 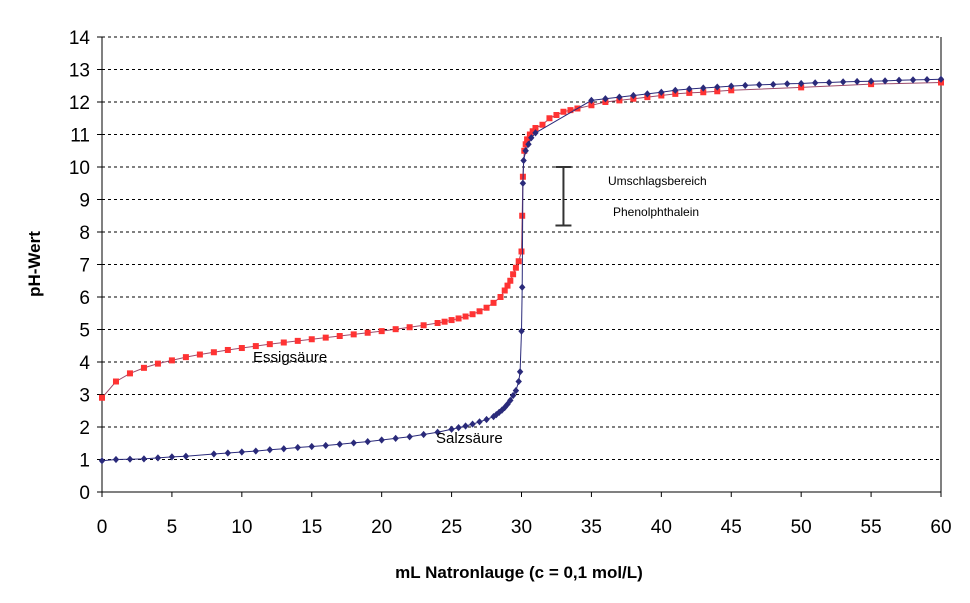 What do you see at coordinates (731, 527) in the screenshot?
I see `x-tick-label-45: 45` at bounding box center [731, 527].